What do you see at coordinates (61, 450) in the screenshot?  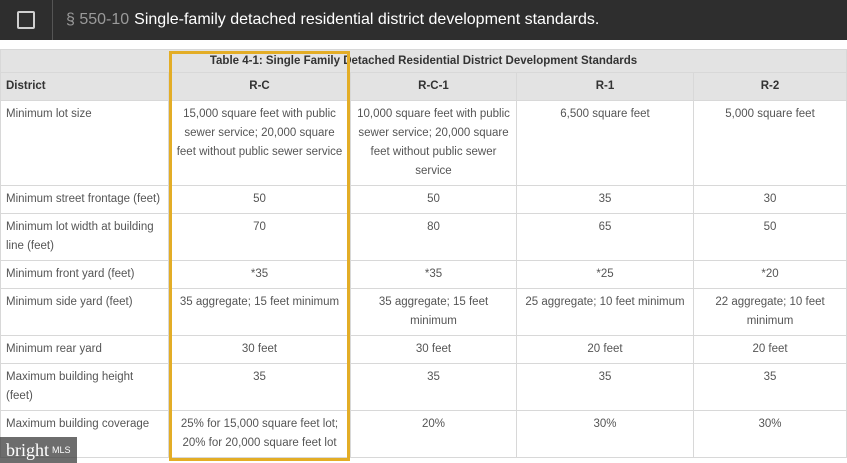 I see `watermark-suffix: MLS` at bounding box center [61, 450].